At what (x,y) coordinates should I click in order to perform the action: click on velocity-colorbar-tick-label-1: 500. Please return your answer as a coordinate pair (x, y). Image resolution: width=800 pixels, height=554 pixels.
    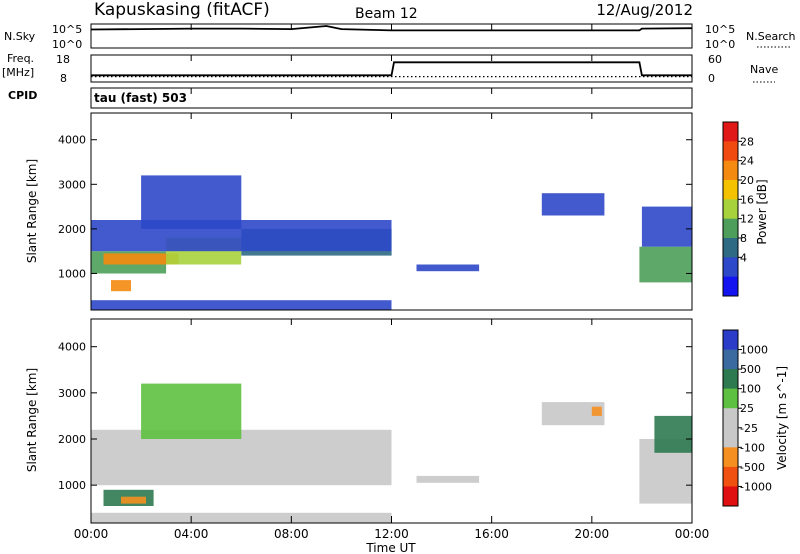
    Looking at the image, I should click on (750, 369).